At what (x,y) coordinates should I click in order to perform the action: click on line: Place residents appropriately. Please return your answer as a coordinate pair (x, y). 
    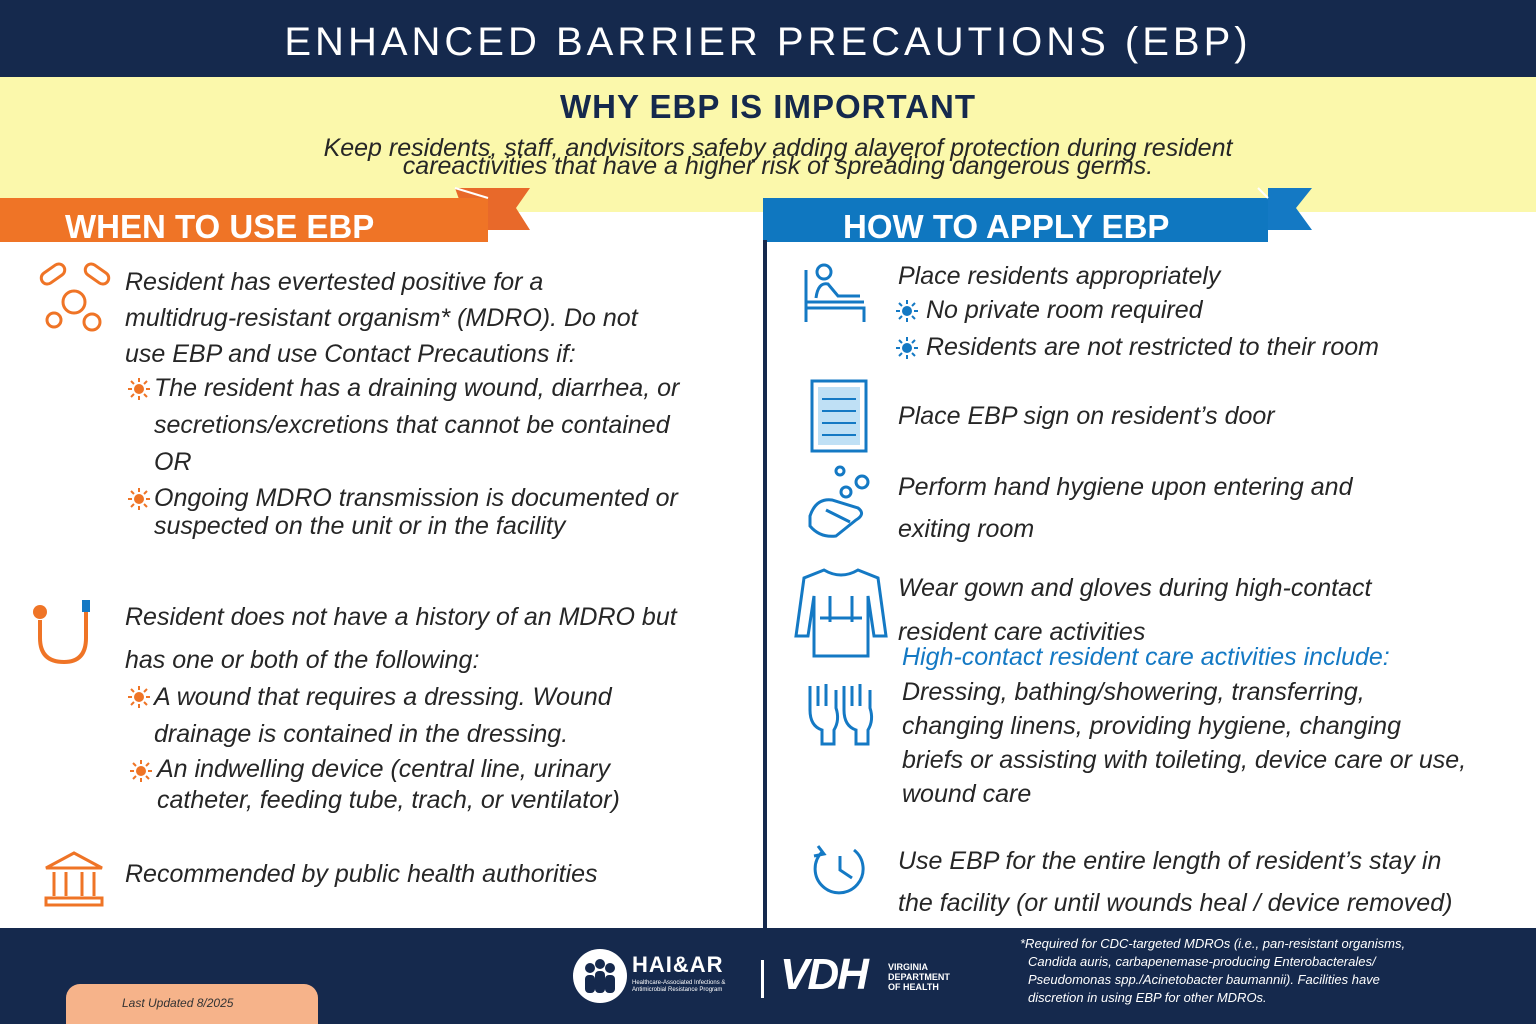
    Looking at the image, I should click on (1059, 276).